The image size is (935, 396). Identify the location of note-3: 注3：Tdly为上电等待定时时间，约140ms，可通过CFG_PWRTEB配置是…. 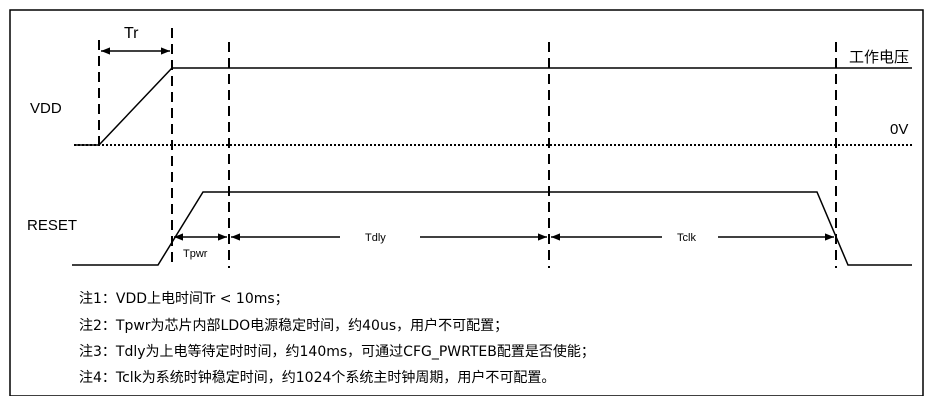
(337, 351).